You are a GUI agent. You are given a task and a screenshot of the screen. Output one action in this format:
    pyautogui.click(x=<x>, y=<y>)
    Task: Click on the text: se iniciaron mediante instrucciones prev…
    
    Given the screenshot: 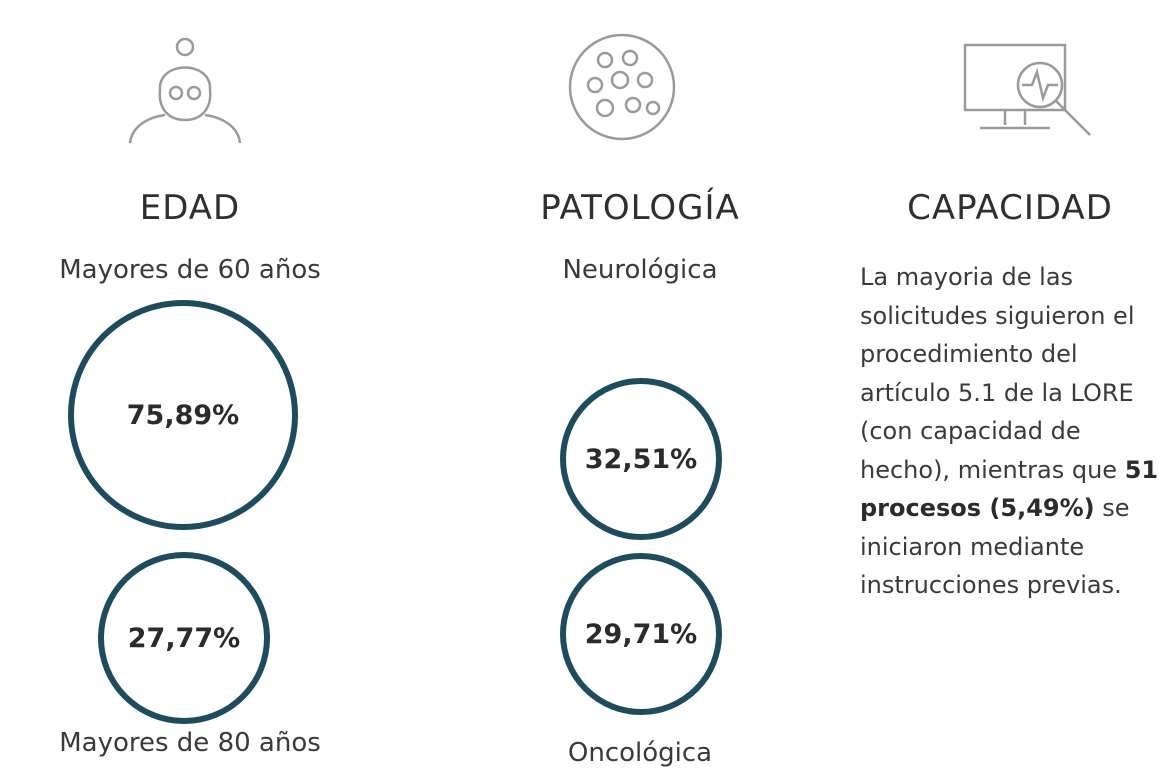 What is the action you would take?
    pyautogui.click(x=995, y=546)
    